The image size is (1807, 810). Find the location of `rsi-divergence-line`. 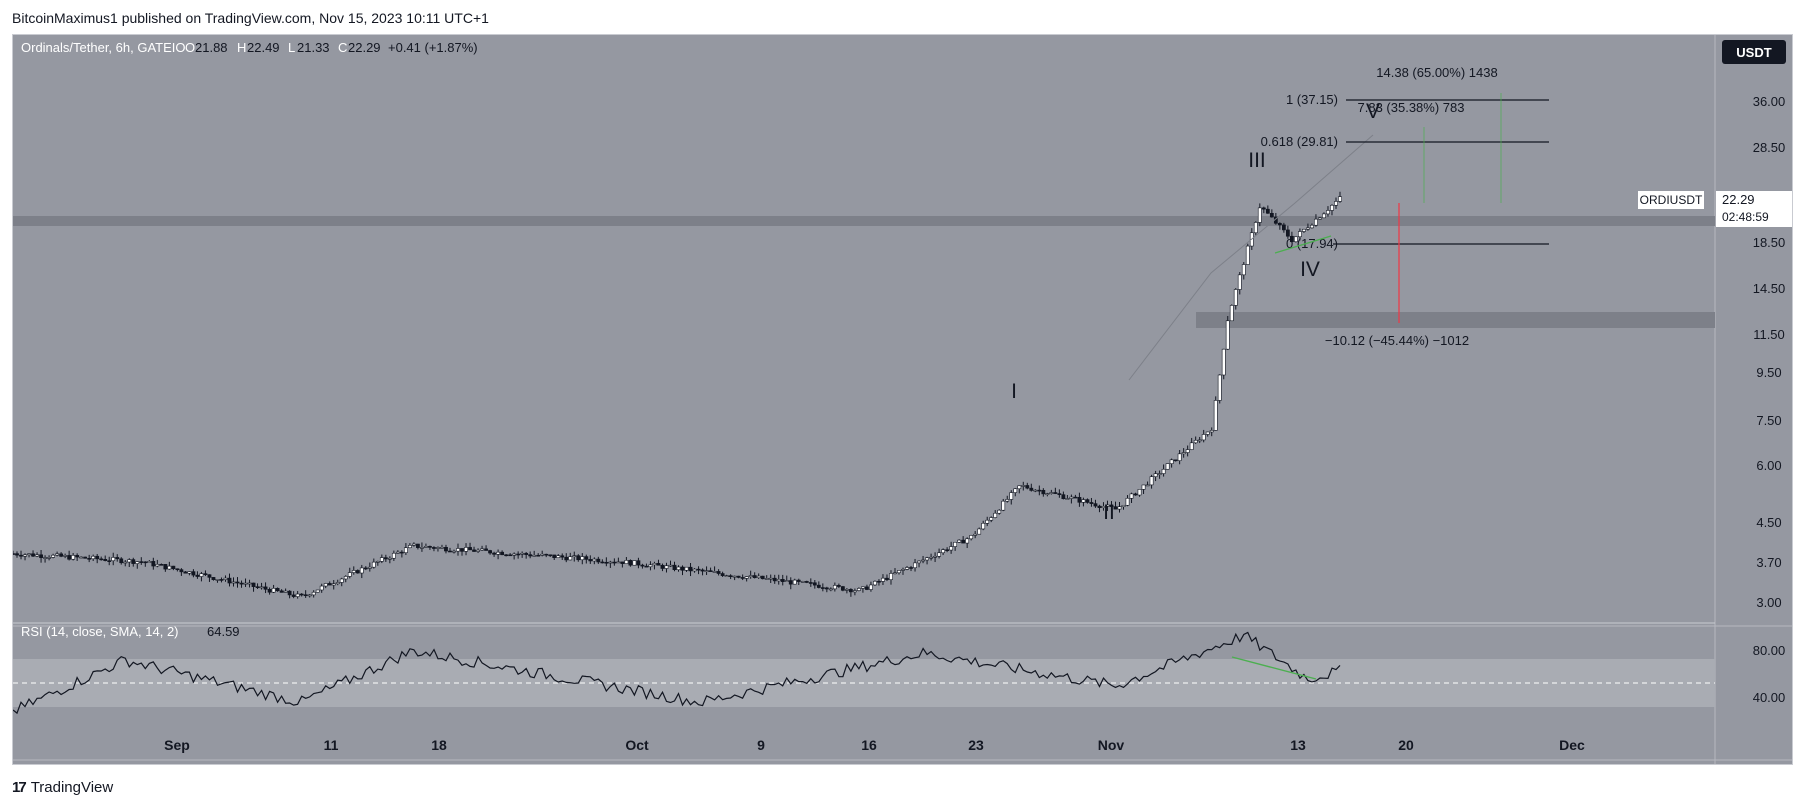

rsi-divergence-line is located at coordinates (1274, 668).